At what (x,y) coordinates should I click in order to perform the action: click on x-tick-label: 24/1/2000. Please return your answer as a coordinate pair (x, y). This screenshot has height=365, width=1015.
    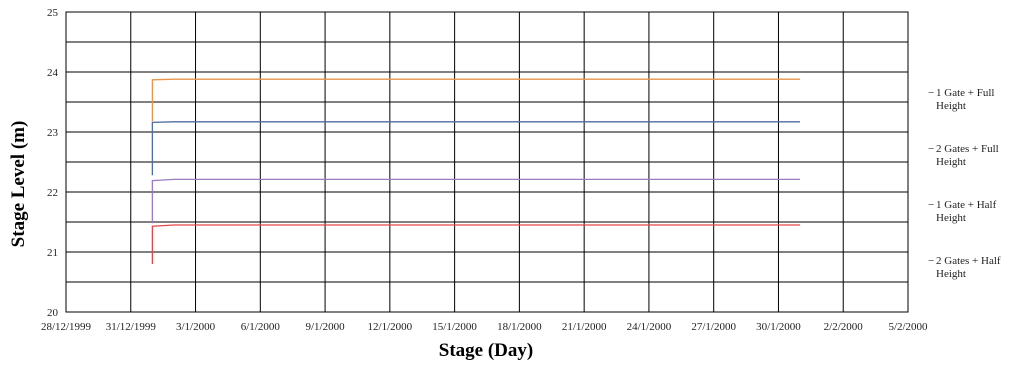
    Looking at the image, I should click on (649, 327).